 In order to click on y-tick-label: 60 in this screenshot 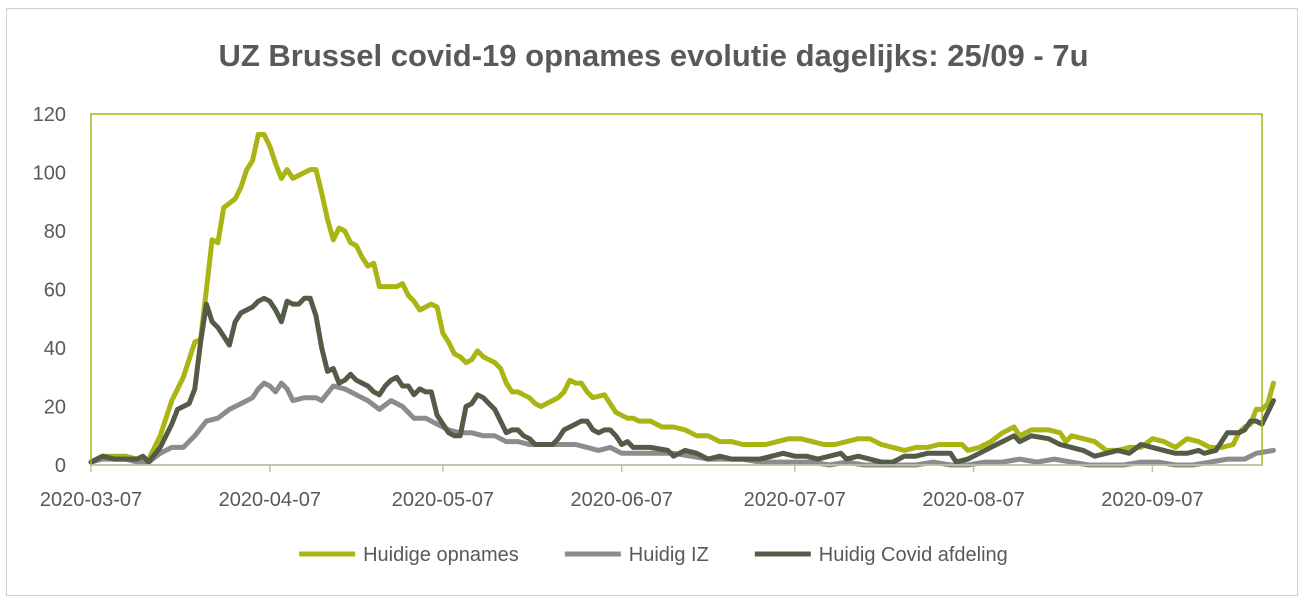, I will do `click(55, 291)`.